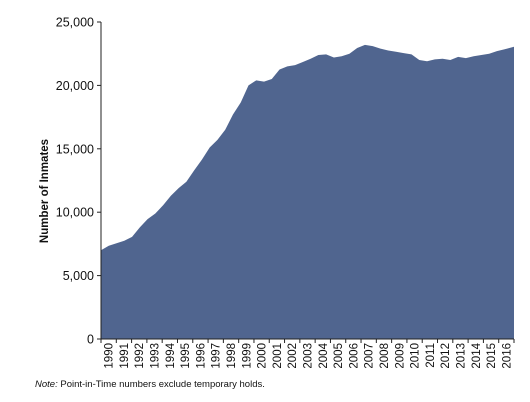  Describe the element at coordinates (78, 276) in the screenshot. I see `y-tick-label: 5,000` at that location.